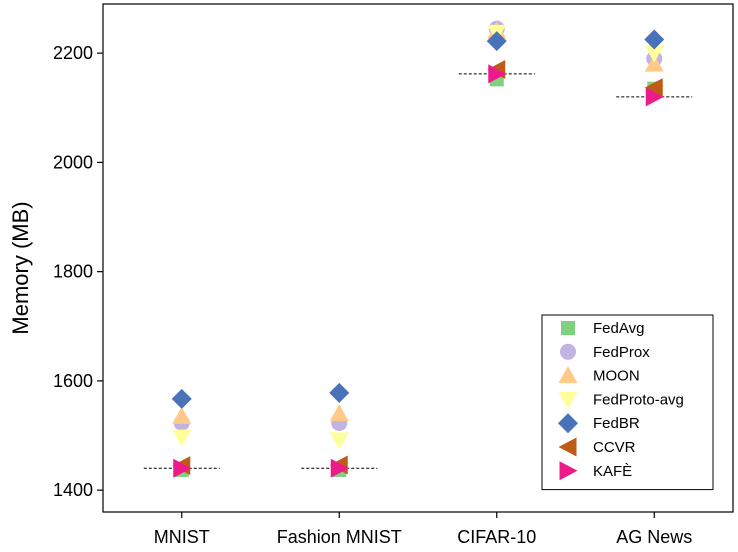 This screenshot has height=552, width=738. What do you see at coordinates (616, 376) in the screenshot?
I see `legend-label-moon: MOON` at bounding box center [616, 376].